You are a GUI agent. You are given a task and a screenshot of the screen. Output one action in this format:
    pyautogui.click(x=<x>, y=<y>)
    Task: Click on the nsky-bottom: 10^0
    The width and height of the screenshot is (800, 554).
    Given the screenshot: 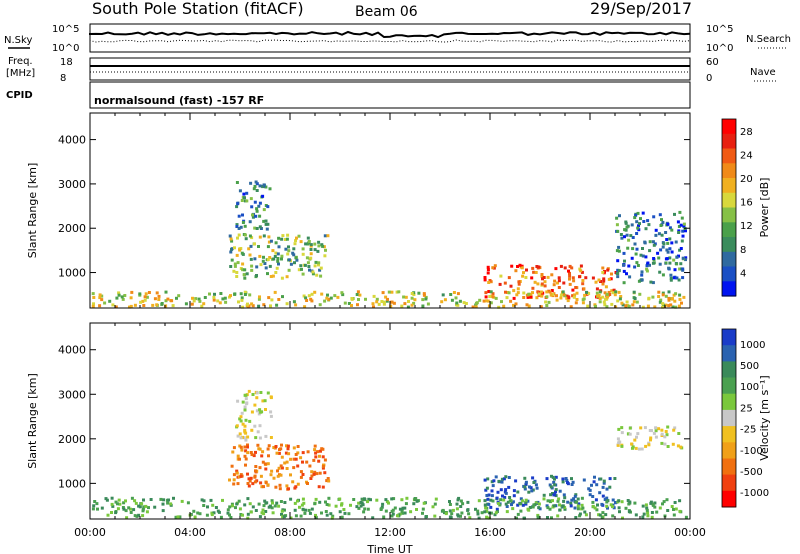 What is the action you would take?
    pyautogui.click(x=65, y=48)
    